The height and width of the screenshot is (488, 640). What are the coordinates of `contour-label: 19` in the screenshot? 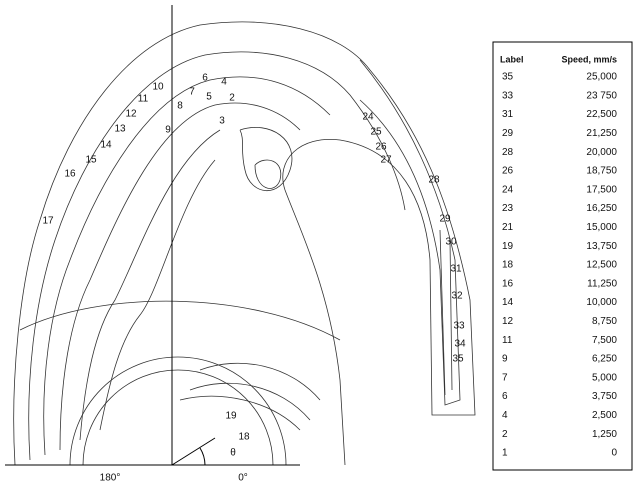 It's located at (231, 416).